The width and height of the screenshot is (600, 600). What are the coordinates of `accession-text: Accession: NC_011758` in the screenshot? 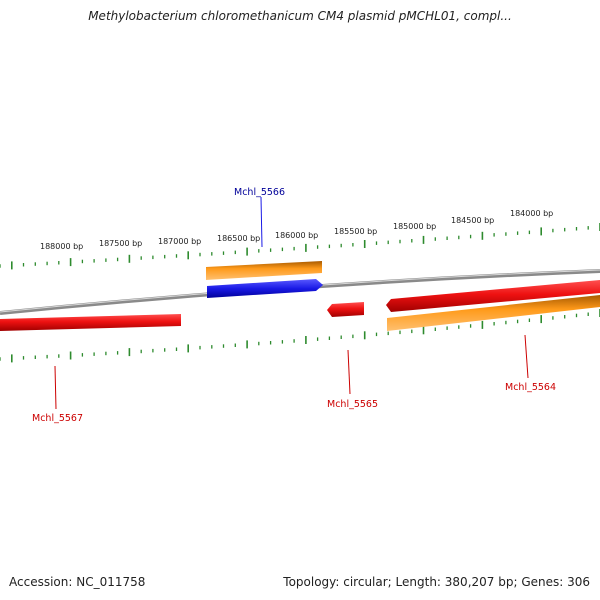 It's located at (77, 582).